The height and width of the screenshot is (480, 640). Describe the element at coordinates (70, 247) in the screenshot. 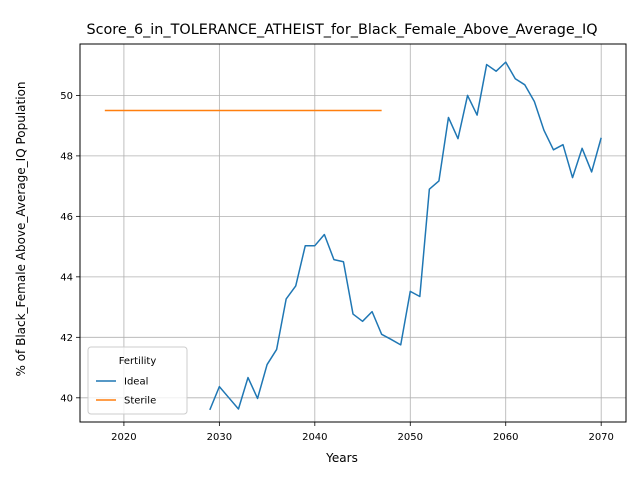

I see `y-axis-ticks: 40 42 44 46 48 50` at that location.